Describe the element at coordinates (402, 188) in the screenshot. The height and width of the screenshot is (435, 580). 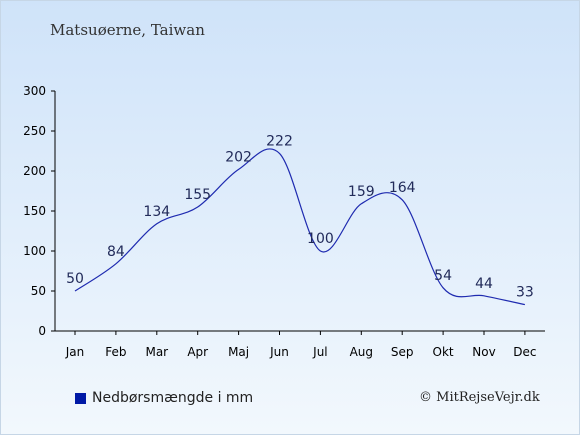
I see `data-label: 164` at that location.